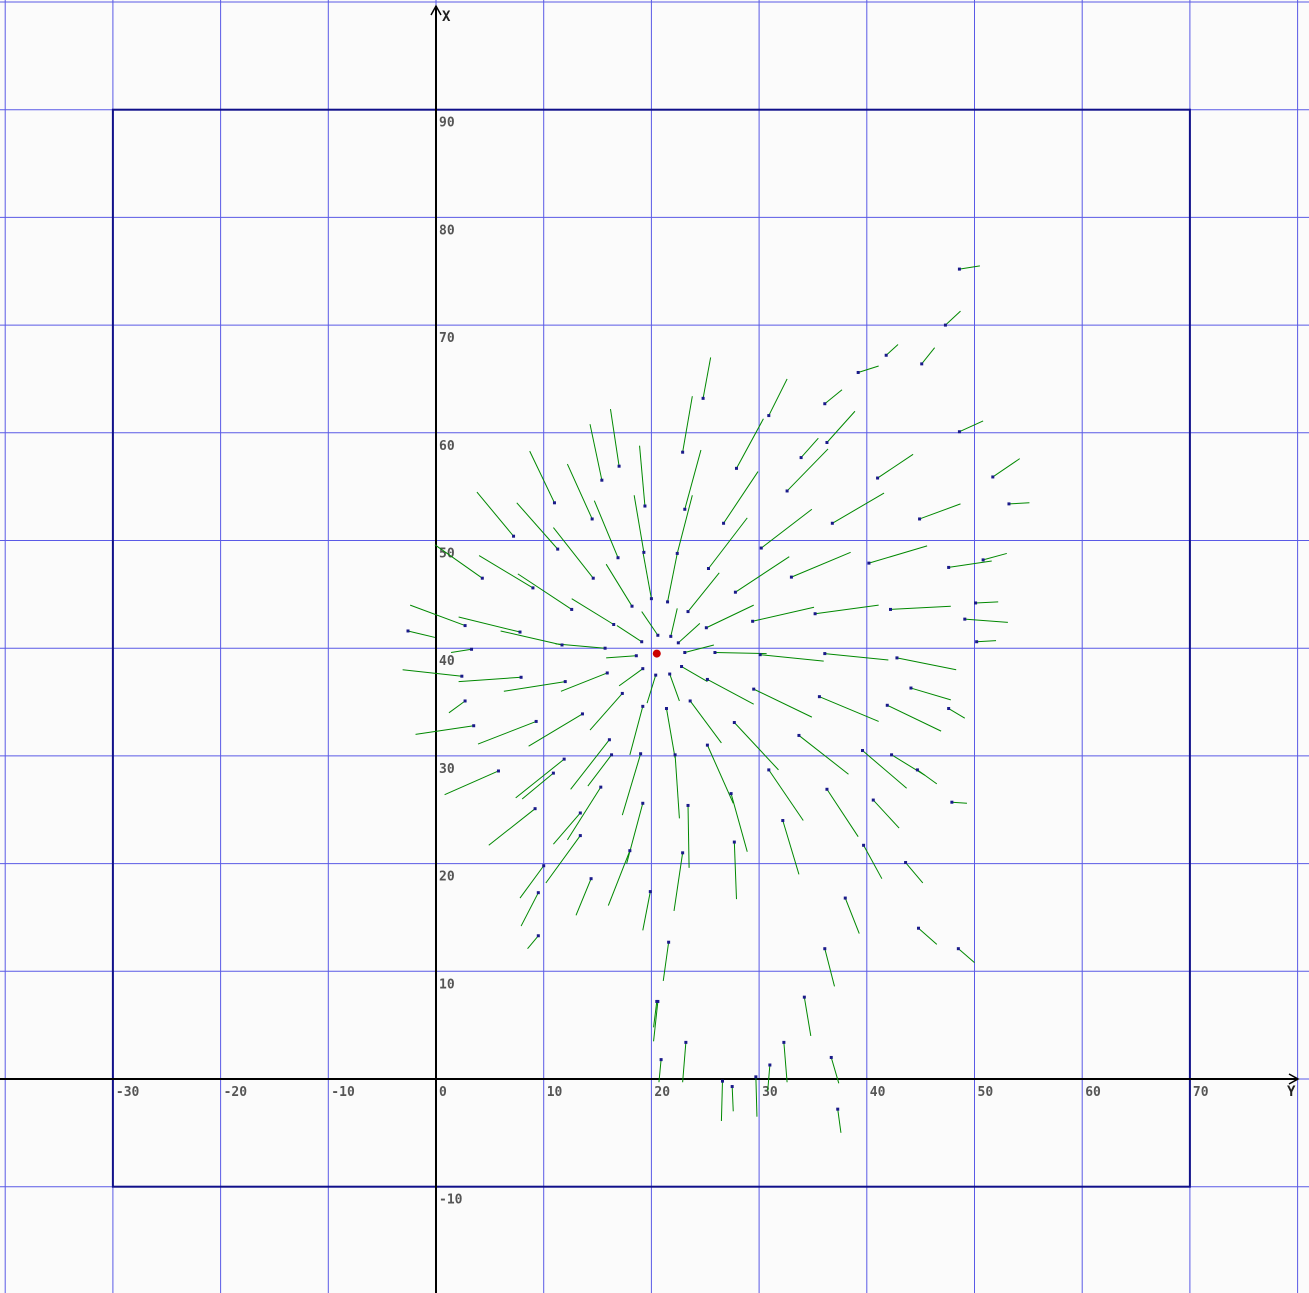  I want to click on vertical-tick-label: 30, so click(447, 769).